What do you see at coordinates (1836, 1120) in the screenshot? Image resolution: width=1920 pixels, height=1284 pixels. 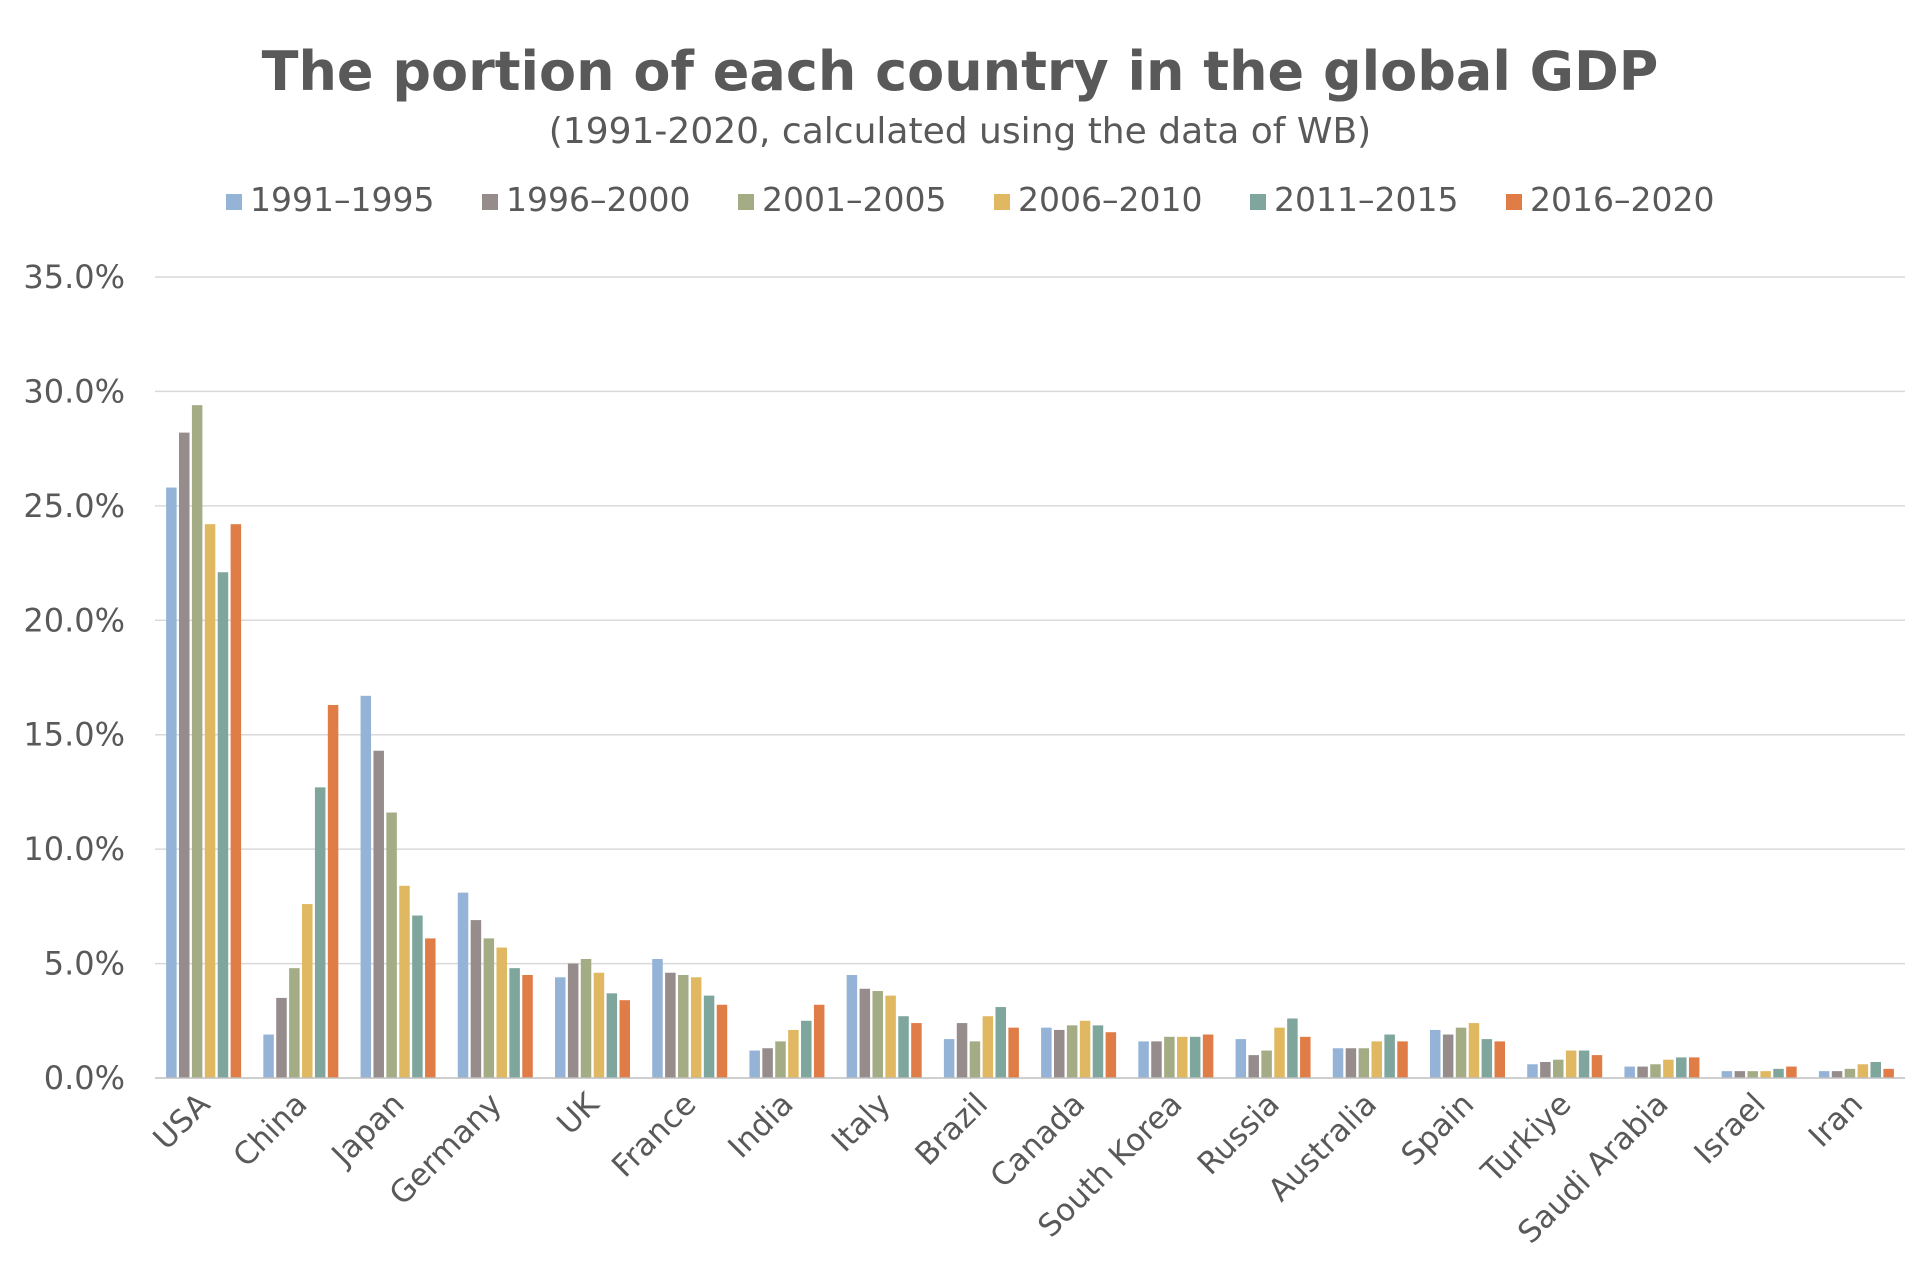 I see `x-tick-label-iran: Iran` at bounding box center [1836, 1120].